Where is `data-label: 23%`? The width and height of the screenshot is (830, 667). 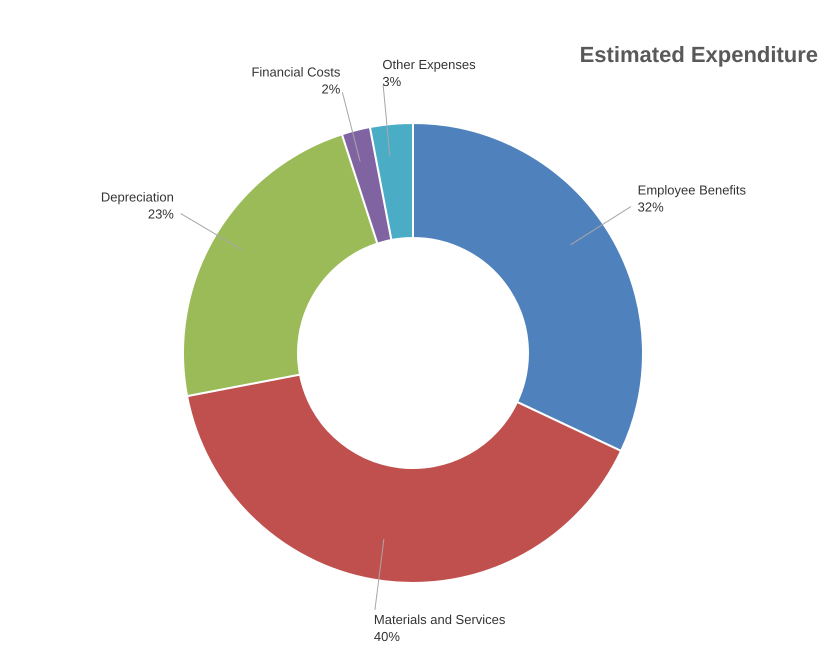
data-label: 23% is located at coordinates (161, 214).